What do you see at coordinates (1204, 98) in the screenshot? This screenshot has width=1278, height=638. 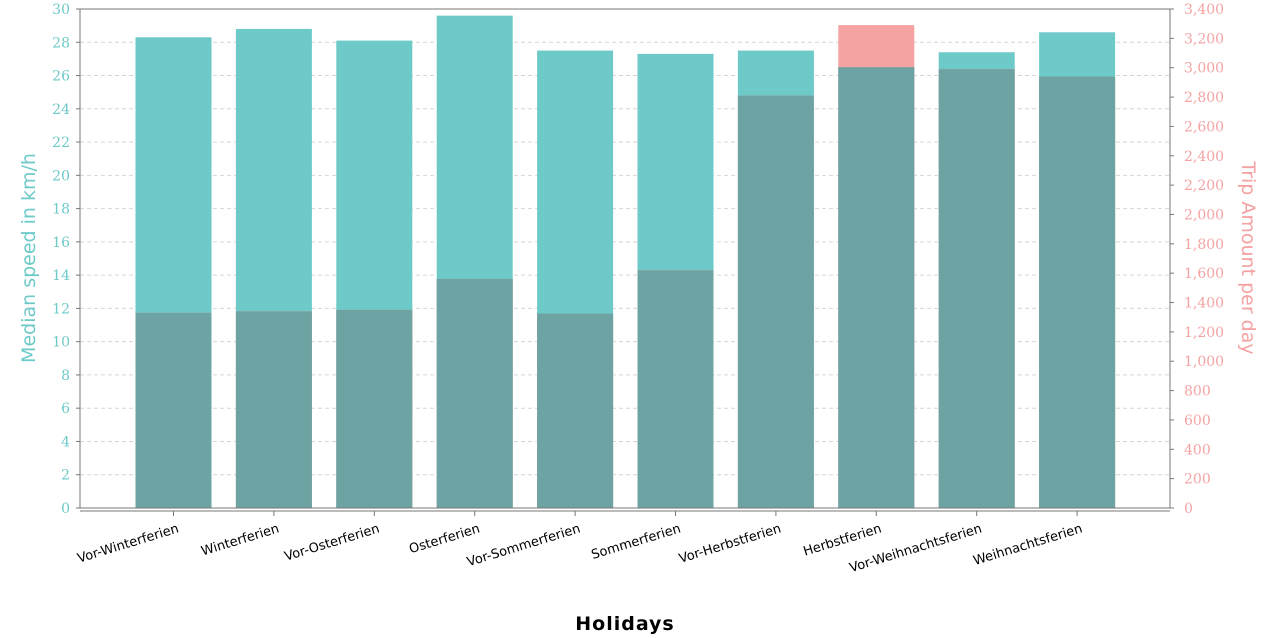 I see `right-tick-label: 2,800` at bounding box center [1204, 98].